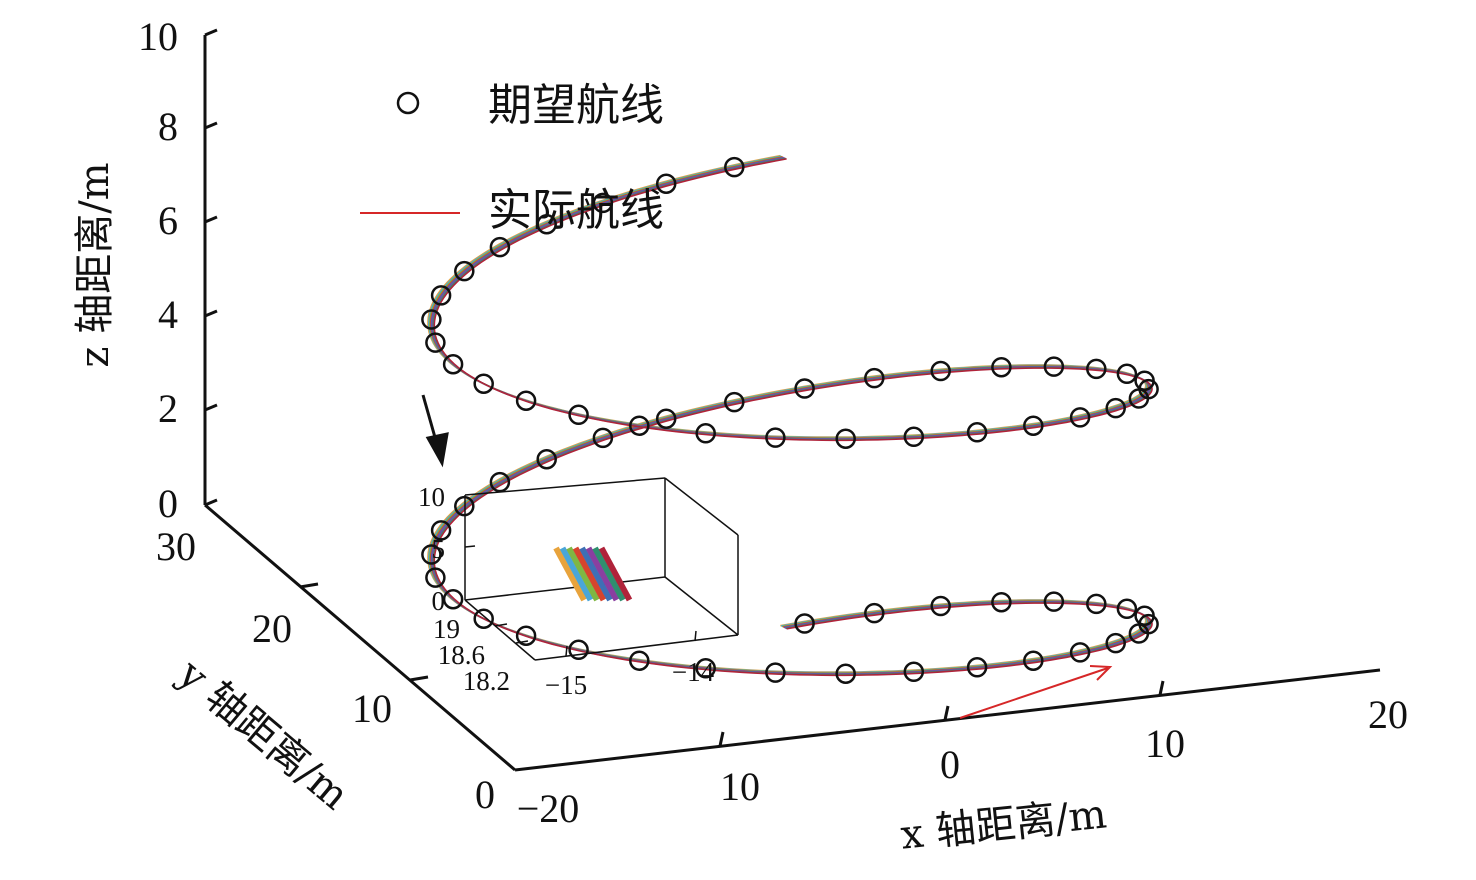 Image resolution: width=1476 pixels, height=880 pixels. What do you see at coordinates (630, 678) in the screenshot?
I see `inset-x-ticks: −15 −14` at bounding box center [630, 678].